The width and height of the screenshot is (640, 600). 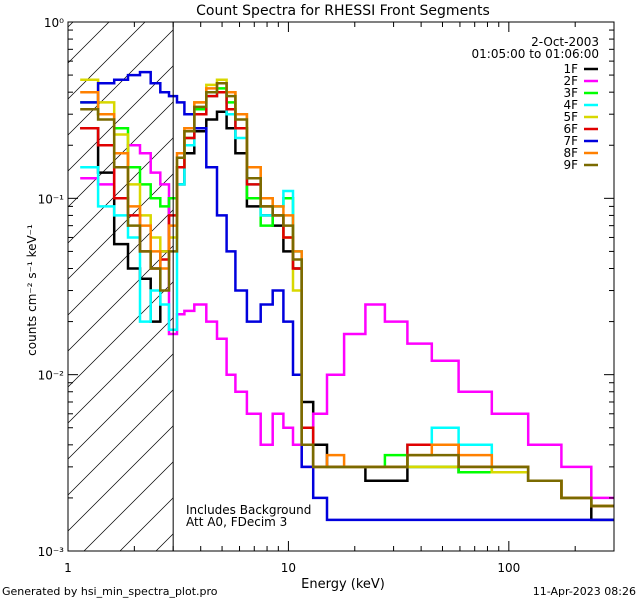 What do you see at coordinates (110, 591) in the screenshot?
I see `footer-generated-by: Generated by hsi_min_spectra_plot.pro` at bounding box center [110, 591].